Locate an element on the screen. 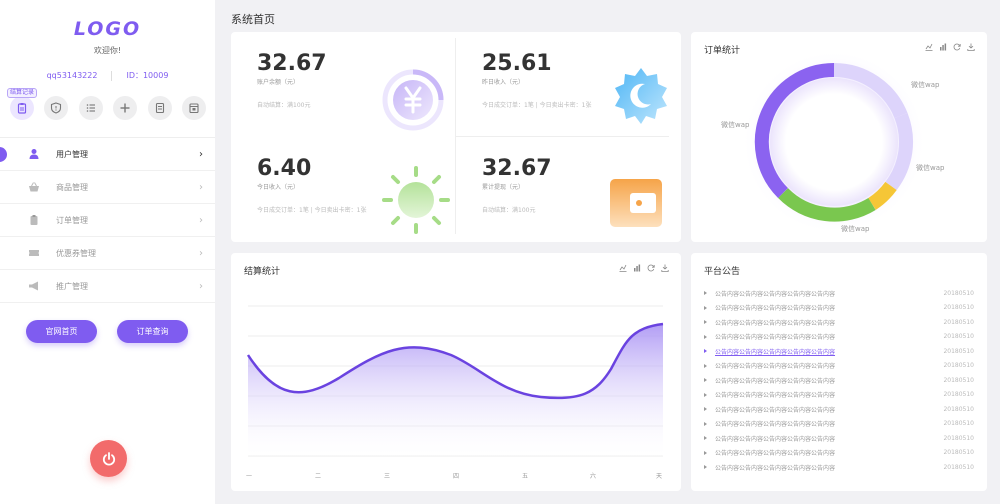  calendar-icon is located at coordinates (193, 108).